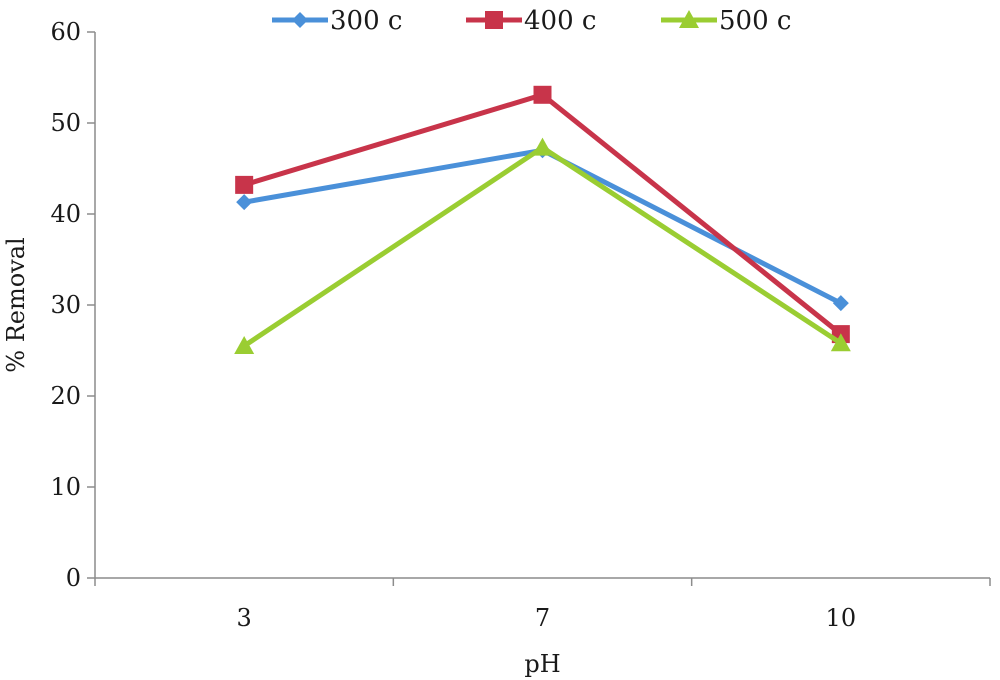  I want to click on y-tick-label: 0, so click(73, 578).